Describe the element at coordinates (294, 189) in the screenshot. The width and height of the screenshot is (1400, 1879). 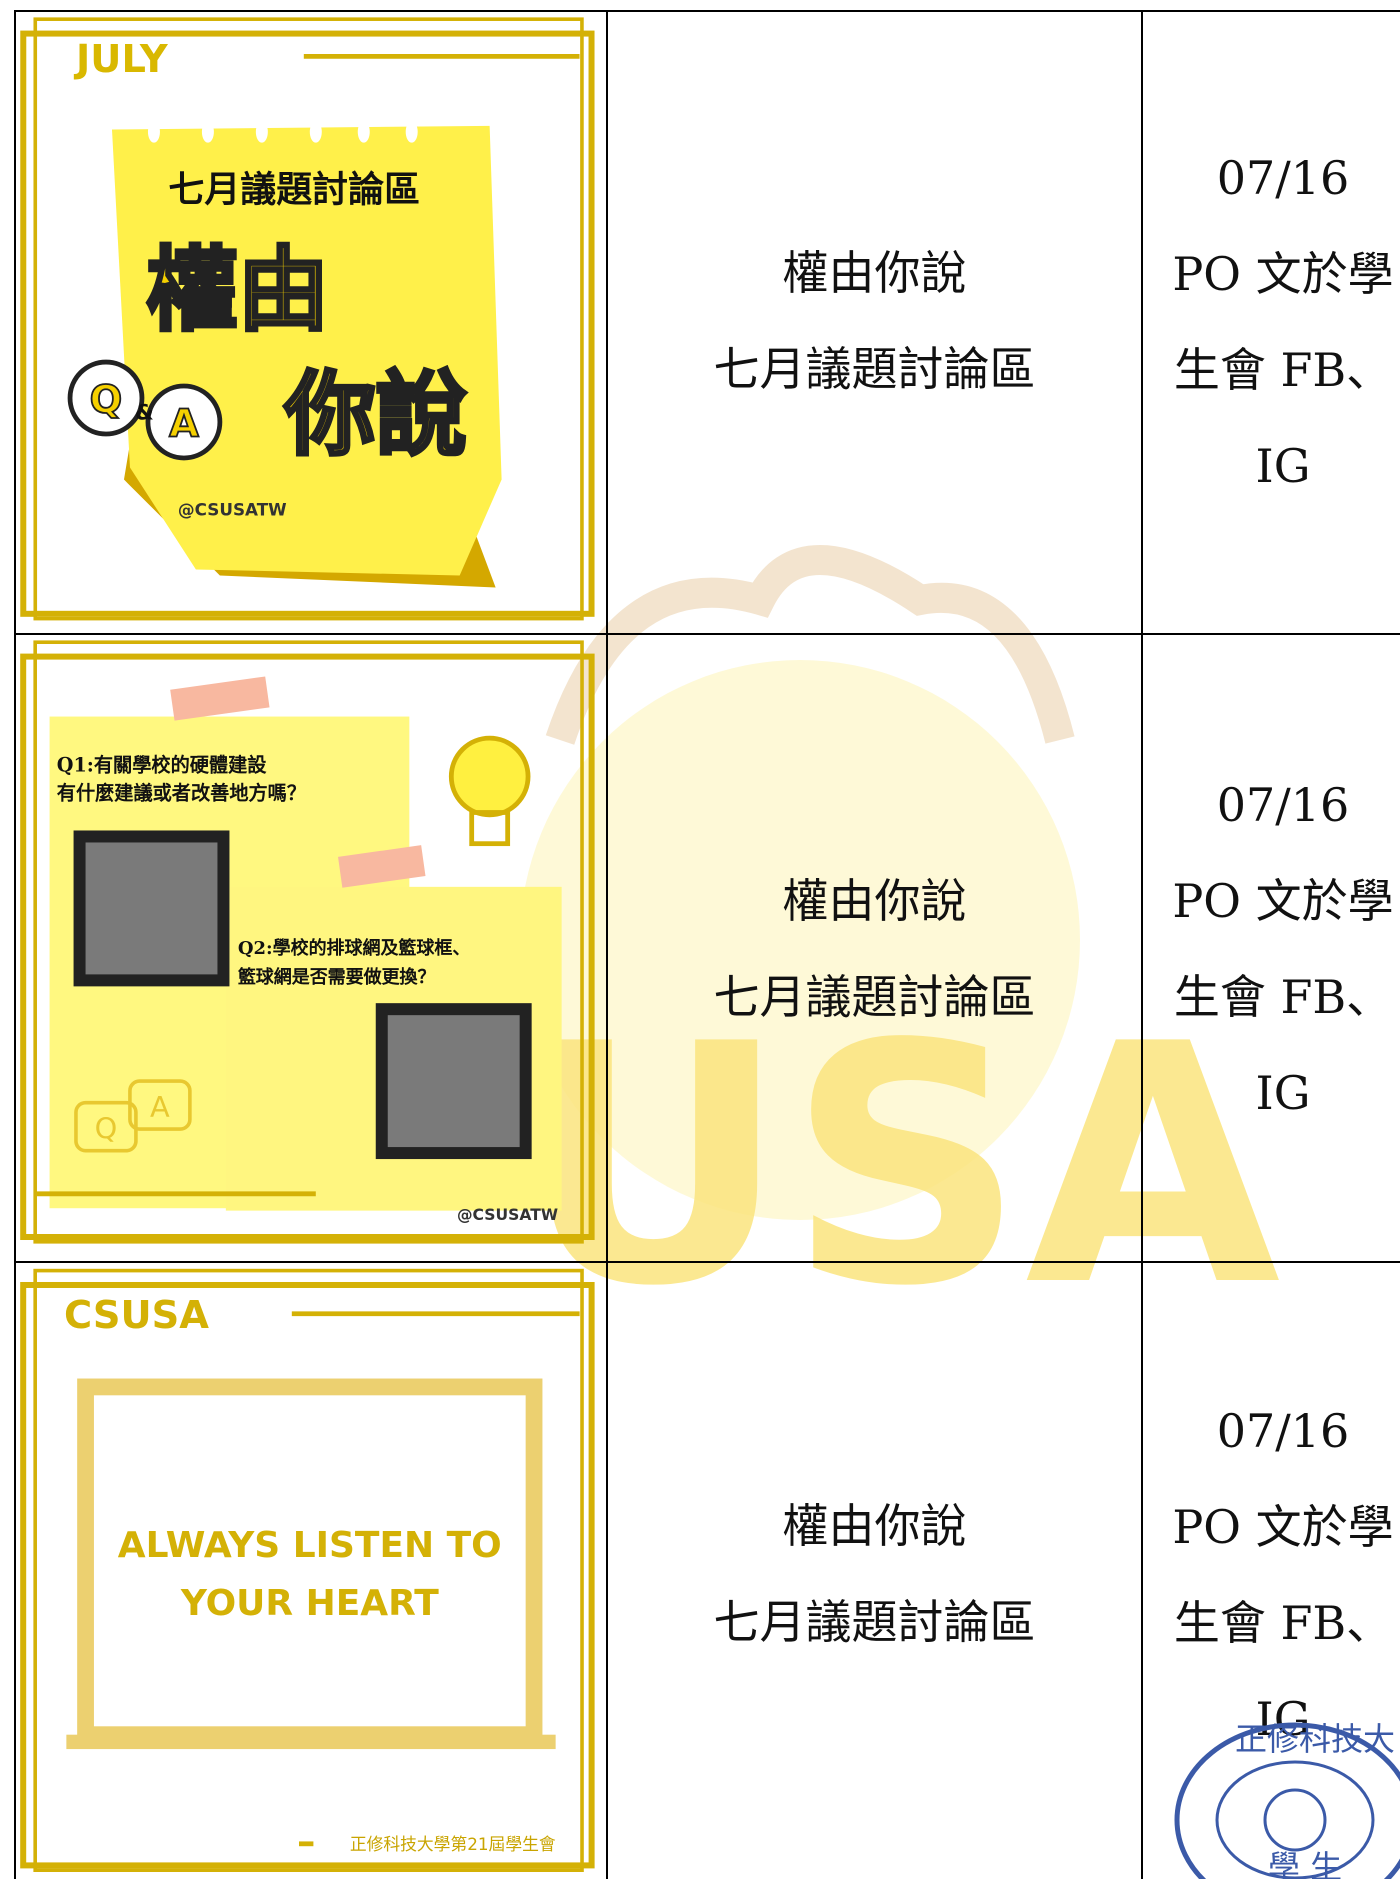
I see `poster-heading: 七月議題討論區` at that location.